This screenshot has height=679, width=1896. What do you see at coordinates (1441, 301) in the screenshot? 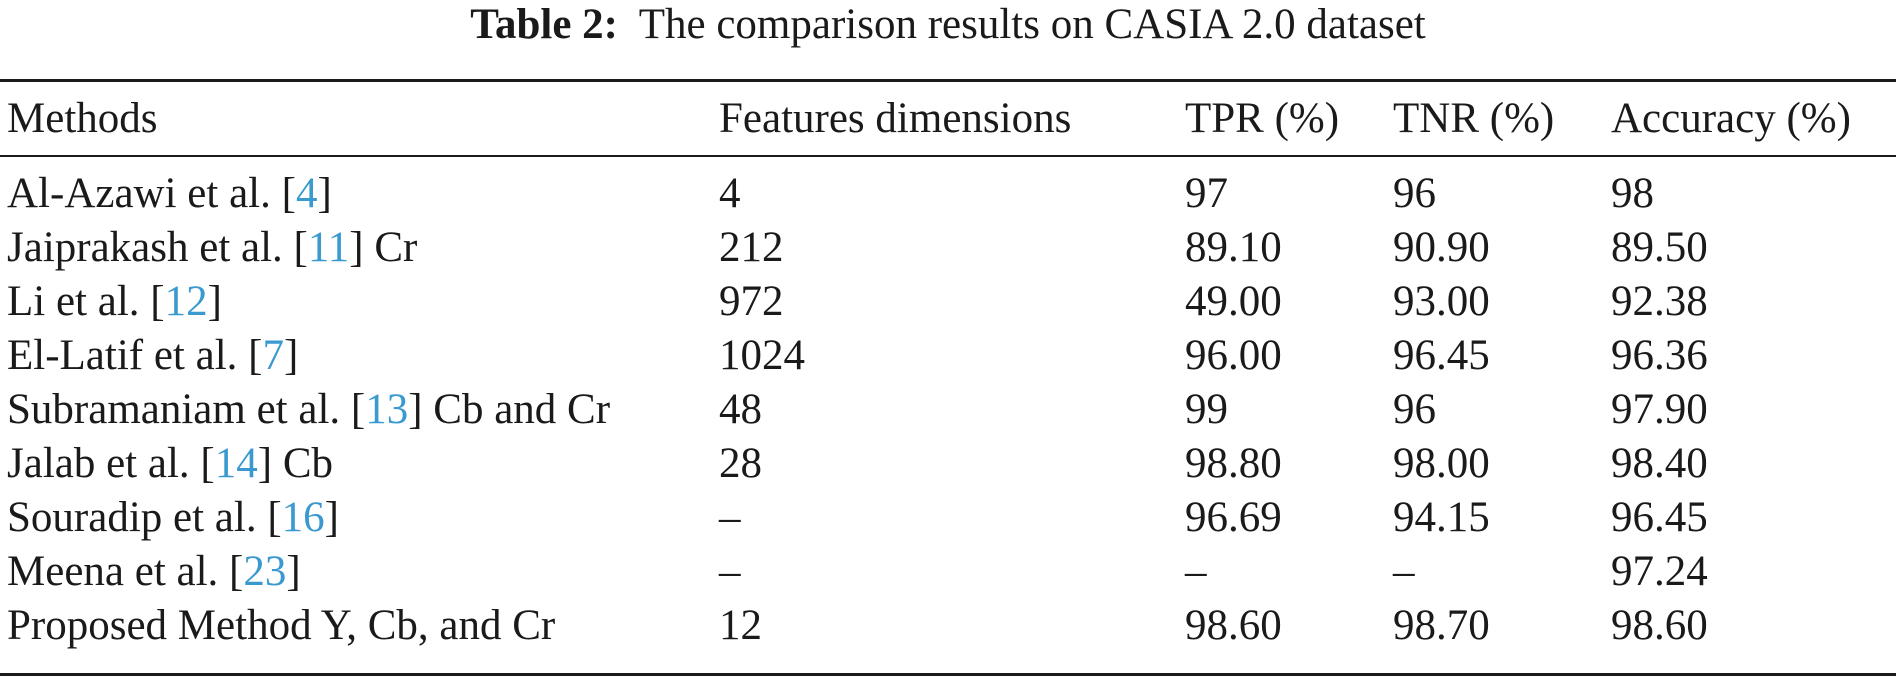
I see `cell-tnr: 93.00` at bounding box center [1441, 301].